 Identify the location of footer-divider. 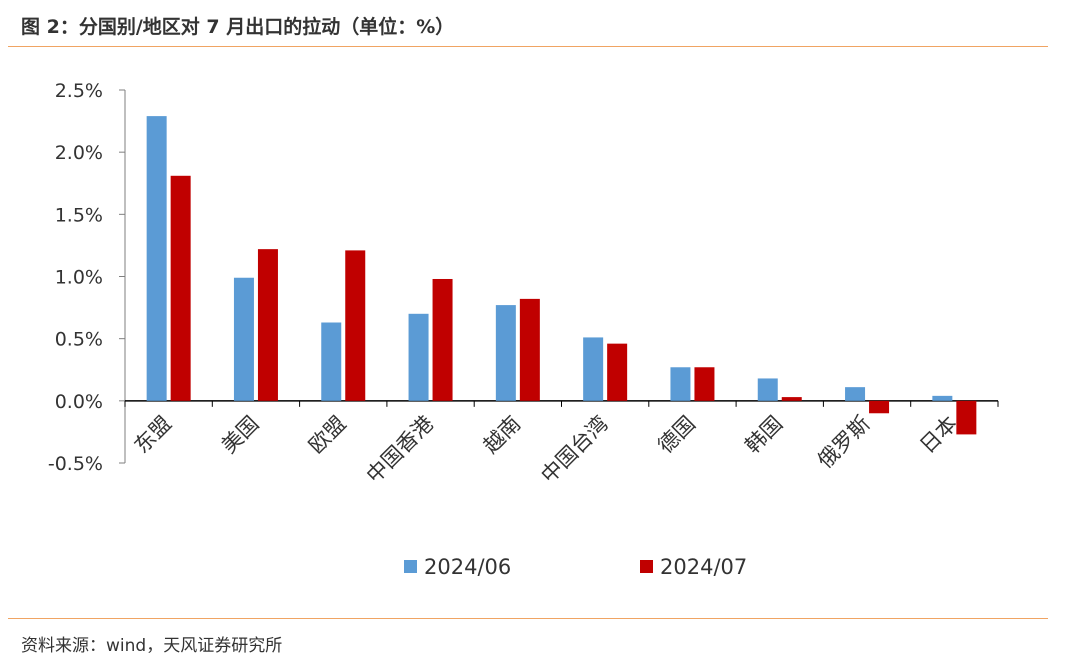
(528, 618).